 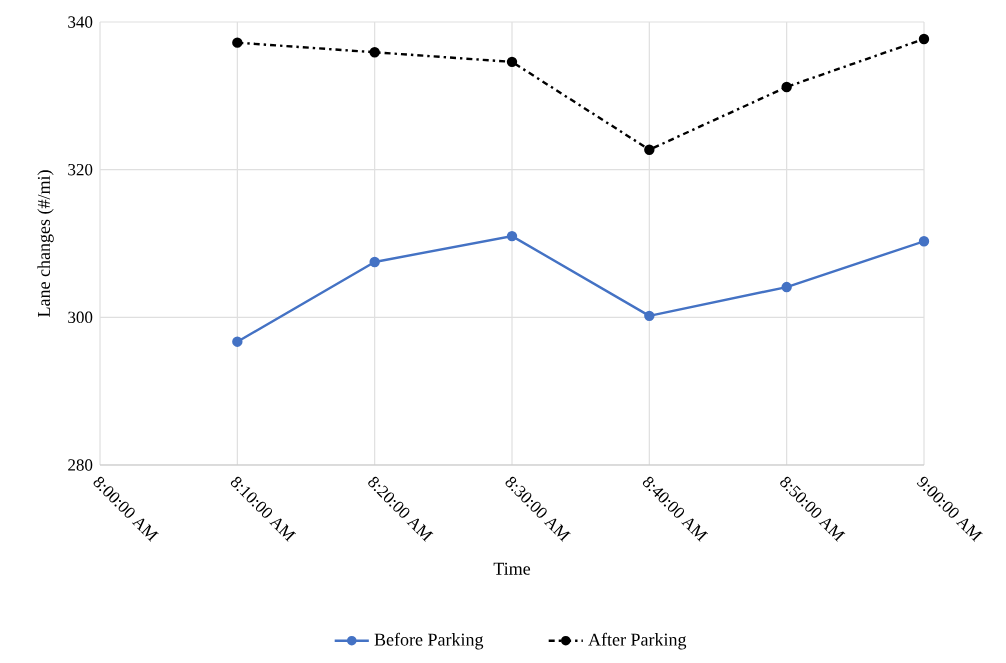 What do you see at coordinates (80, 317) in the screenshot?
I see `y-tick-label: 300` at bounding box center [80, 317].